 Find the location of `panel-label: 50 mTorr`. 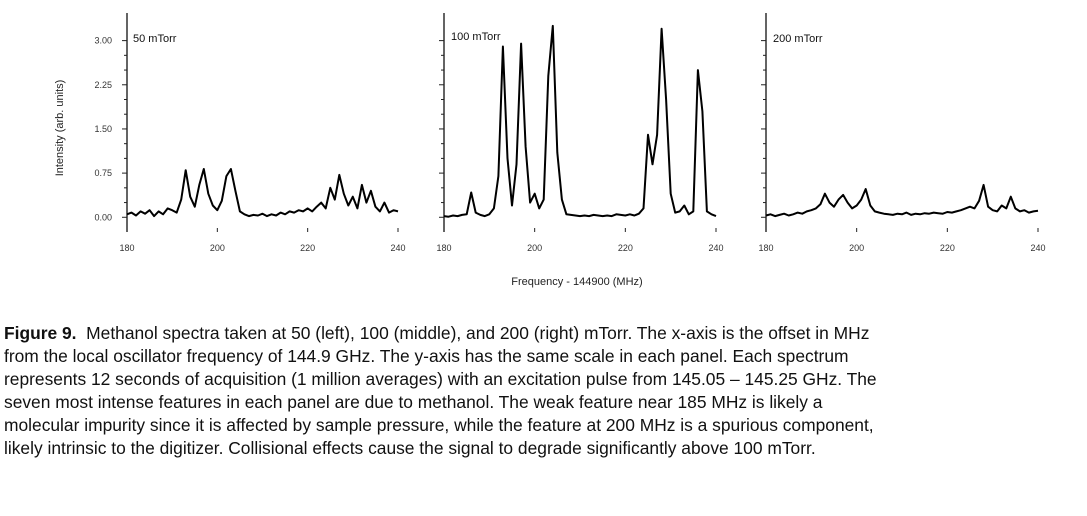

panel-label: 50 mTorr is located at coordinates (155, 39).